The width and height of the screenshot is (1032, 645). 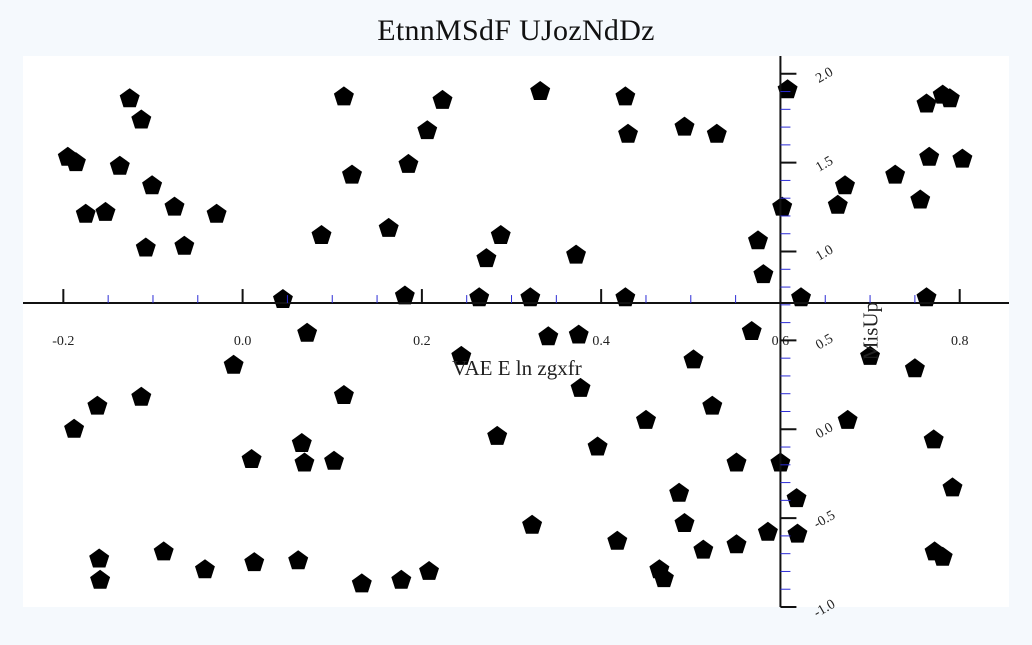 What do you see at coordinates (517, 368) in the screenshot?
I see `x-axis-label: VAE E ln zgxfr` at bounding box center [517, 368].